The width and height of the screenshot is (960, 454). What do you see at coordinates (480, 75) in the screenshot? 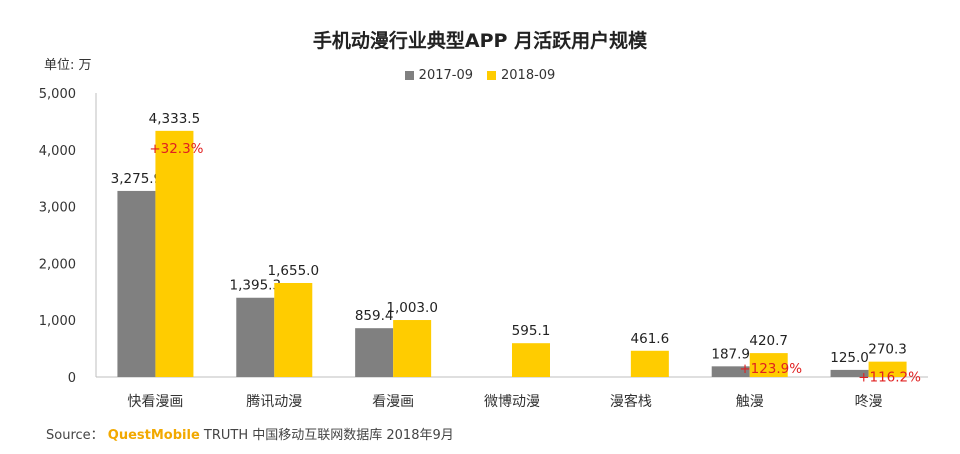
I see `legend: 2017-09 2018-09` at bounding box center [480, 75].